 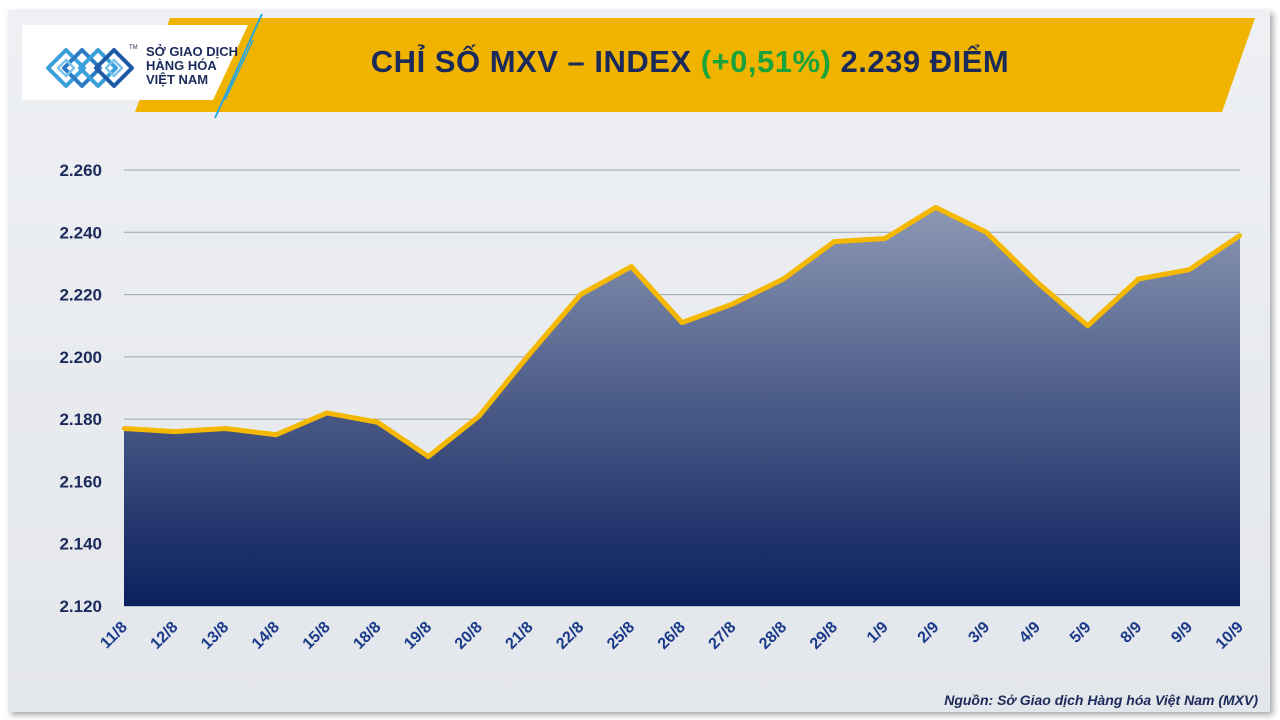 I want to click on x-tick-label: 4/9, so click(x=1030, y=633).